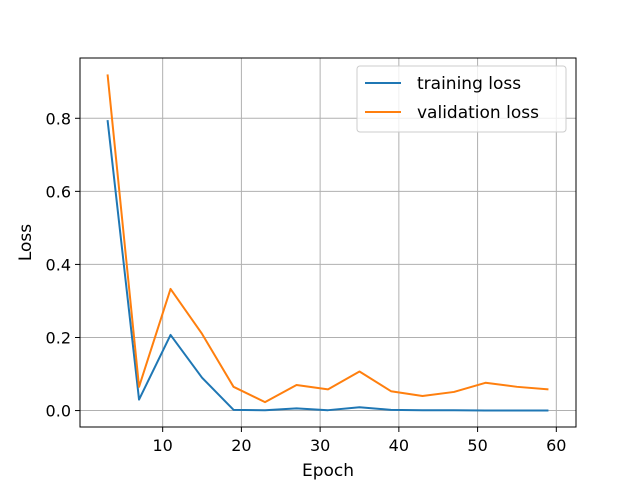 Image resolution: width=640 pixels, height=480 pixels. I want to click on y-tick-label: 0.2, so click(58, 337).